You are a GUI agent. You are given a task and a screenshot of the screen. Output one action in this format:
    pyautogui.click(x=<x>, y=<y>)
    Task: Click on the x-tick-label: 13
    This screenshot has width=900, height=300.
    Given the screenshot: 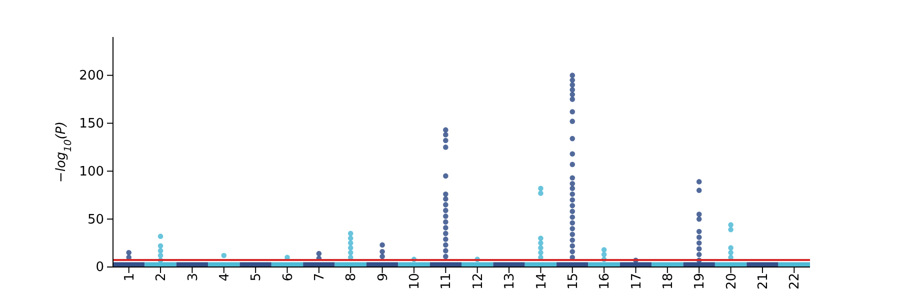 What is the action you would take?
    pyautogui.click(x=510, y=281)
    